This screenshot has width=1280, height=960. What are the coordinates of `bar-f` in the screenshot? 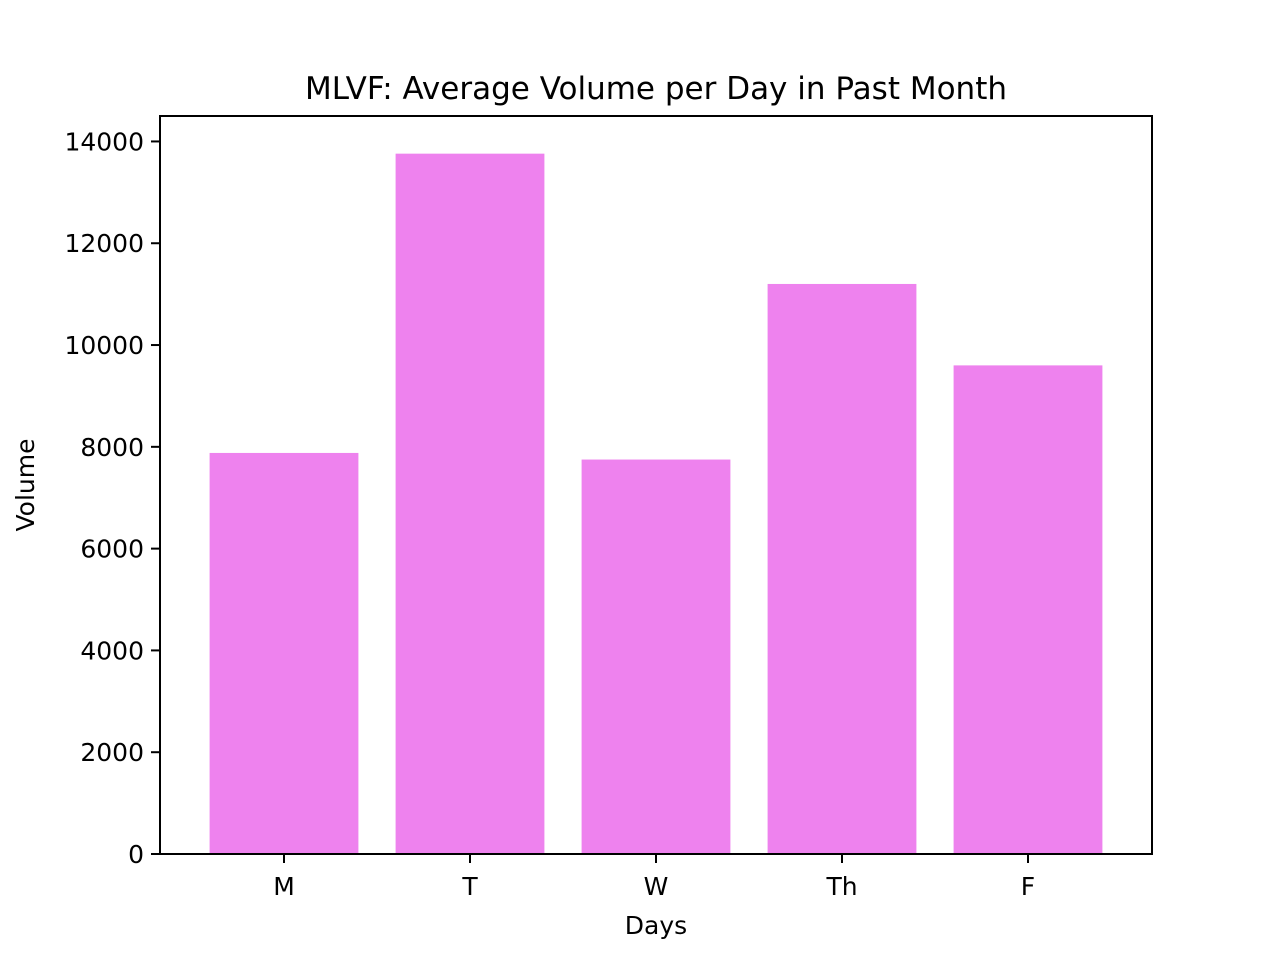 It's located at (1028, 609).